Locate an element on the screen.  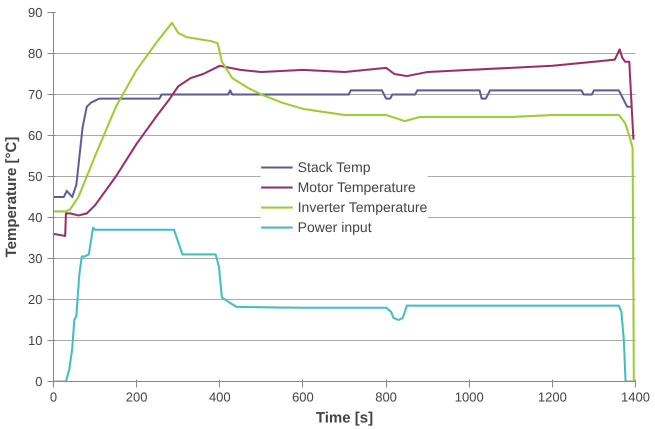
y-tick-label: 0 is located at coordinates (39, 381).